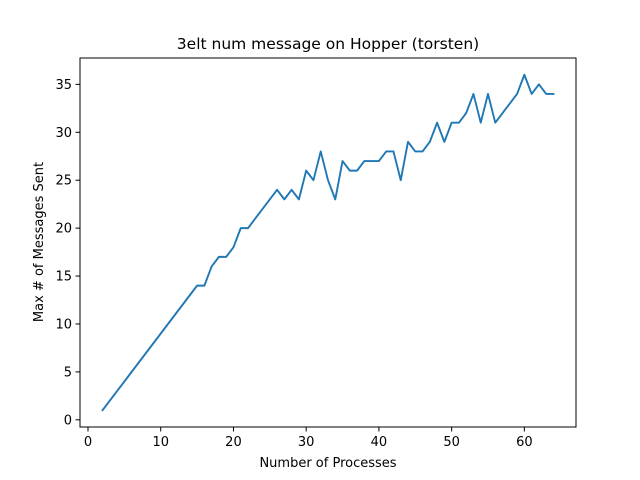 The height and width of the screenshot is (480, 640). What do you see at coordinates (68, 372) in the screenshot?
I see `y-tick-label: 5` at bounding box center [68, 372].